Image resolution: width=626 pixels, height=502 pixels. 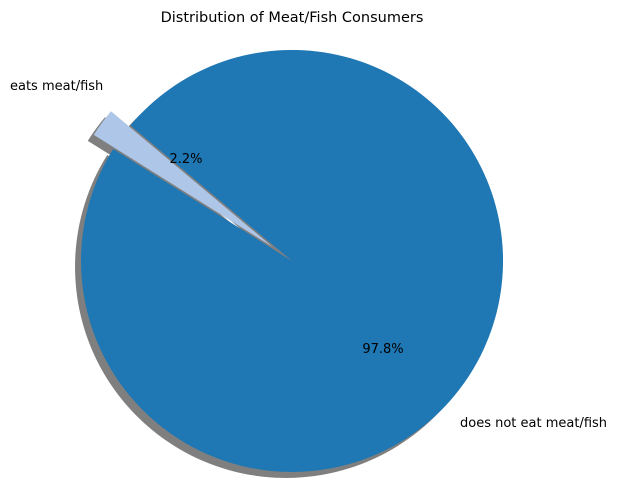 What do you see at coordinates (183, 179) in the screenshot?
I see `pie-slice-eats-meat-fish` at bounding box center [183, 179].